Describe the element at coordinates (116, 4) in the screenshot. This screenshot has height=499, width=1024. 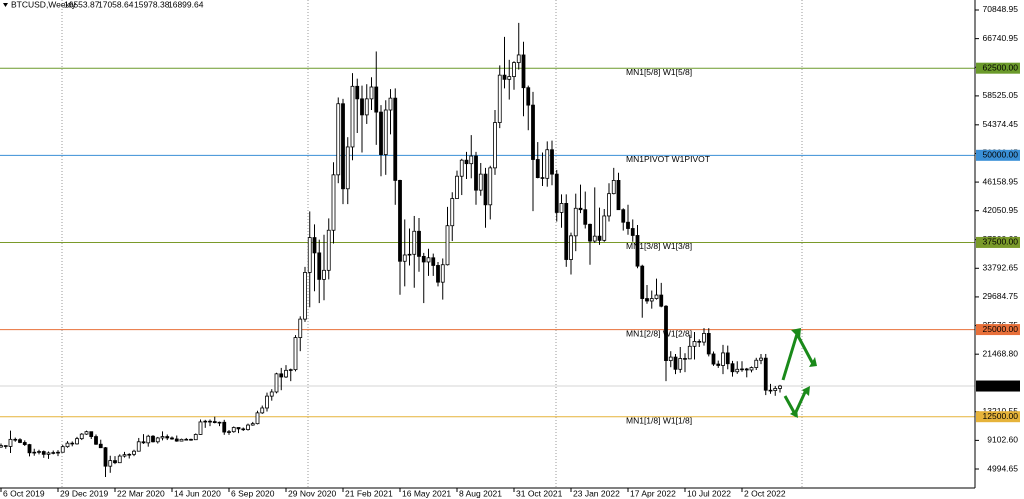
I see `ohlc-high: 17058.64` at that location.